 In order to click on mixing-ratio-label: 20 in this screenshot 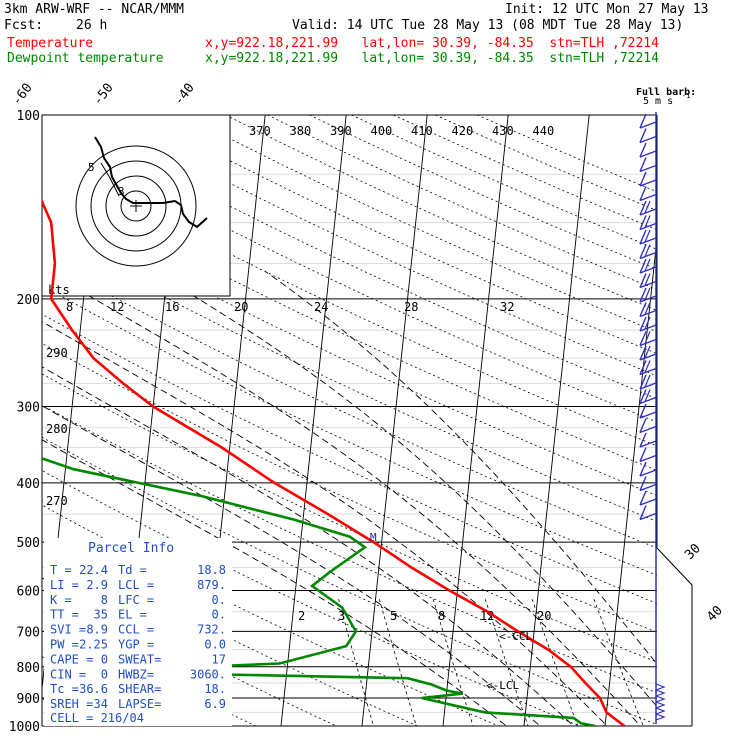, I will do `click(544, 616)`.